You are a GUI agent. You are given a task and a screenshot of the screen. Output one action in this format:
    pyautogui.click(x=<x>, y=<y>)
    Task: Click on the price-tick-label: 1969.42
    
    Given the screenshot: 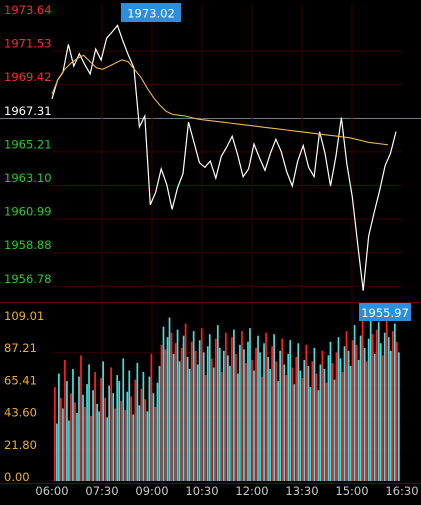 What is the action you would take?
    pyautogui.click(x=28, y=77)
    